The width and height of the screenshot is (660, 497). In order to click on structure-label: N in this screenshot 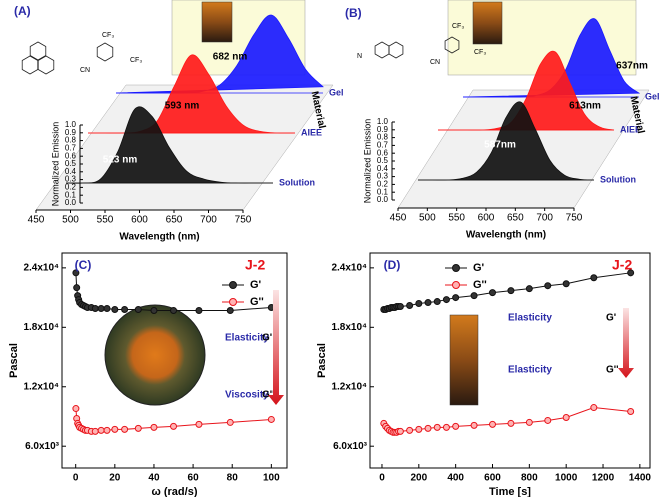, I will do `click(359, 56)`.